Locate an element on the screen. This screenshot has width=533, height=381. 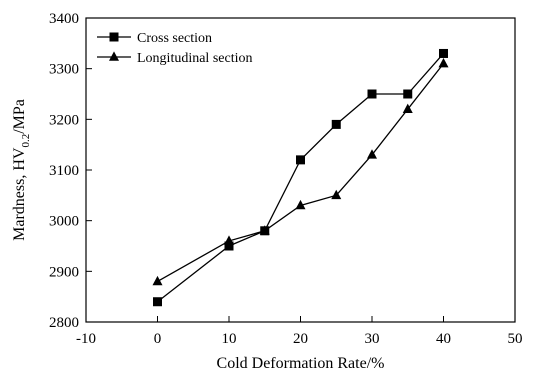
y-tick-label: 3100 is located at coordinates (64, 171).